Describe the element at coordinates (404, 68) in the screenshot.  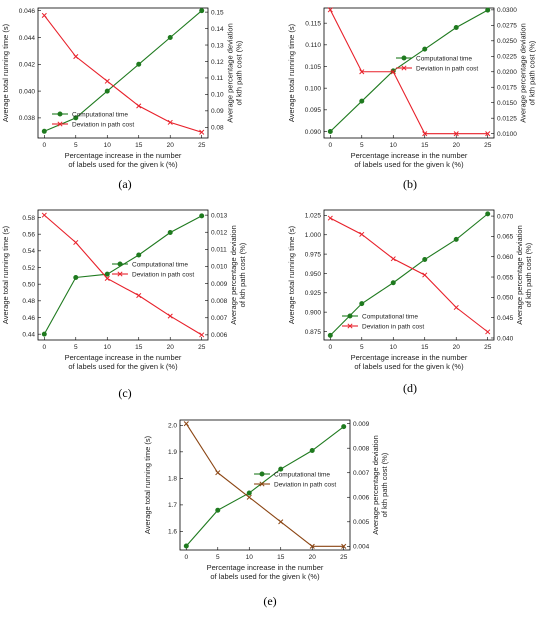
I see `panel-b-legend-item-1-marker-stroke-b` at that location.